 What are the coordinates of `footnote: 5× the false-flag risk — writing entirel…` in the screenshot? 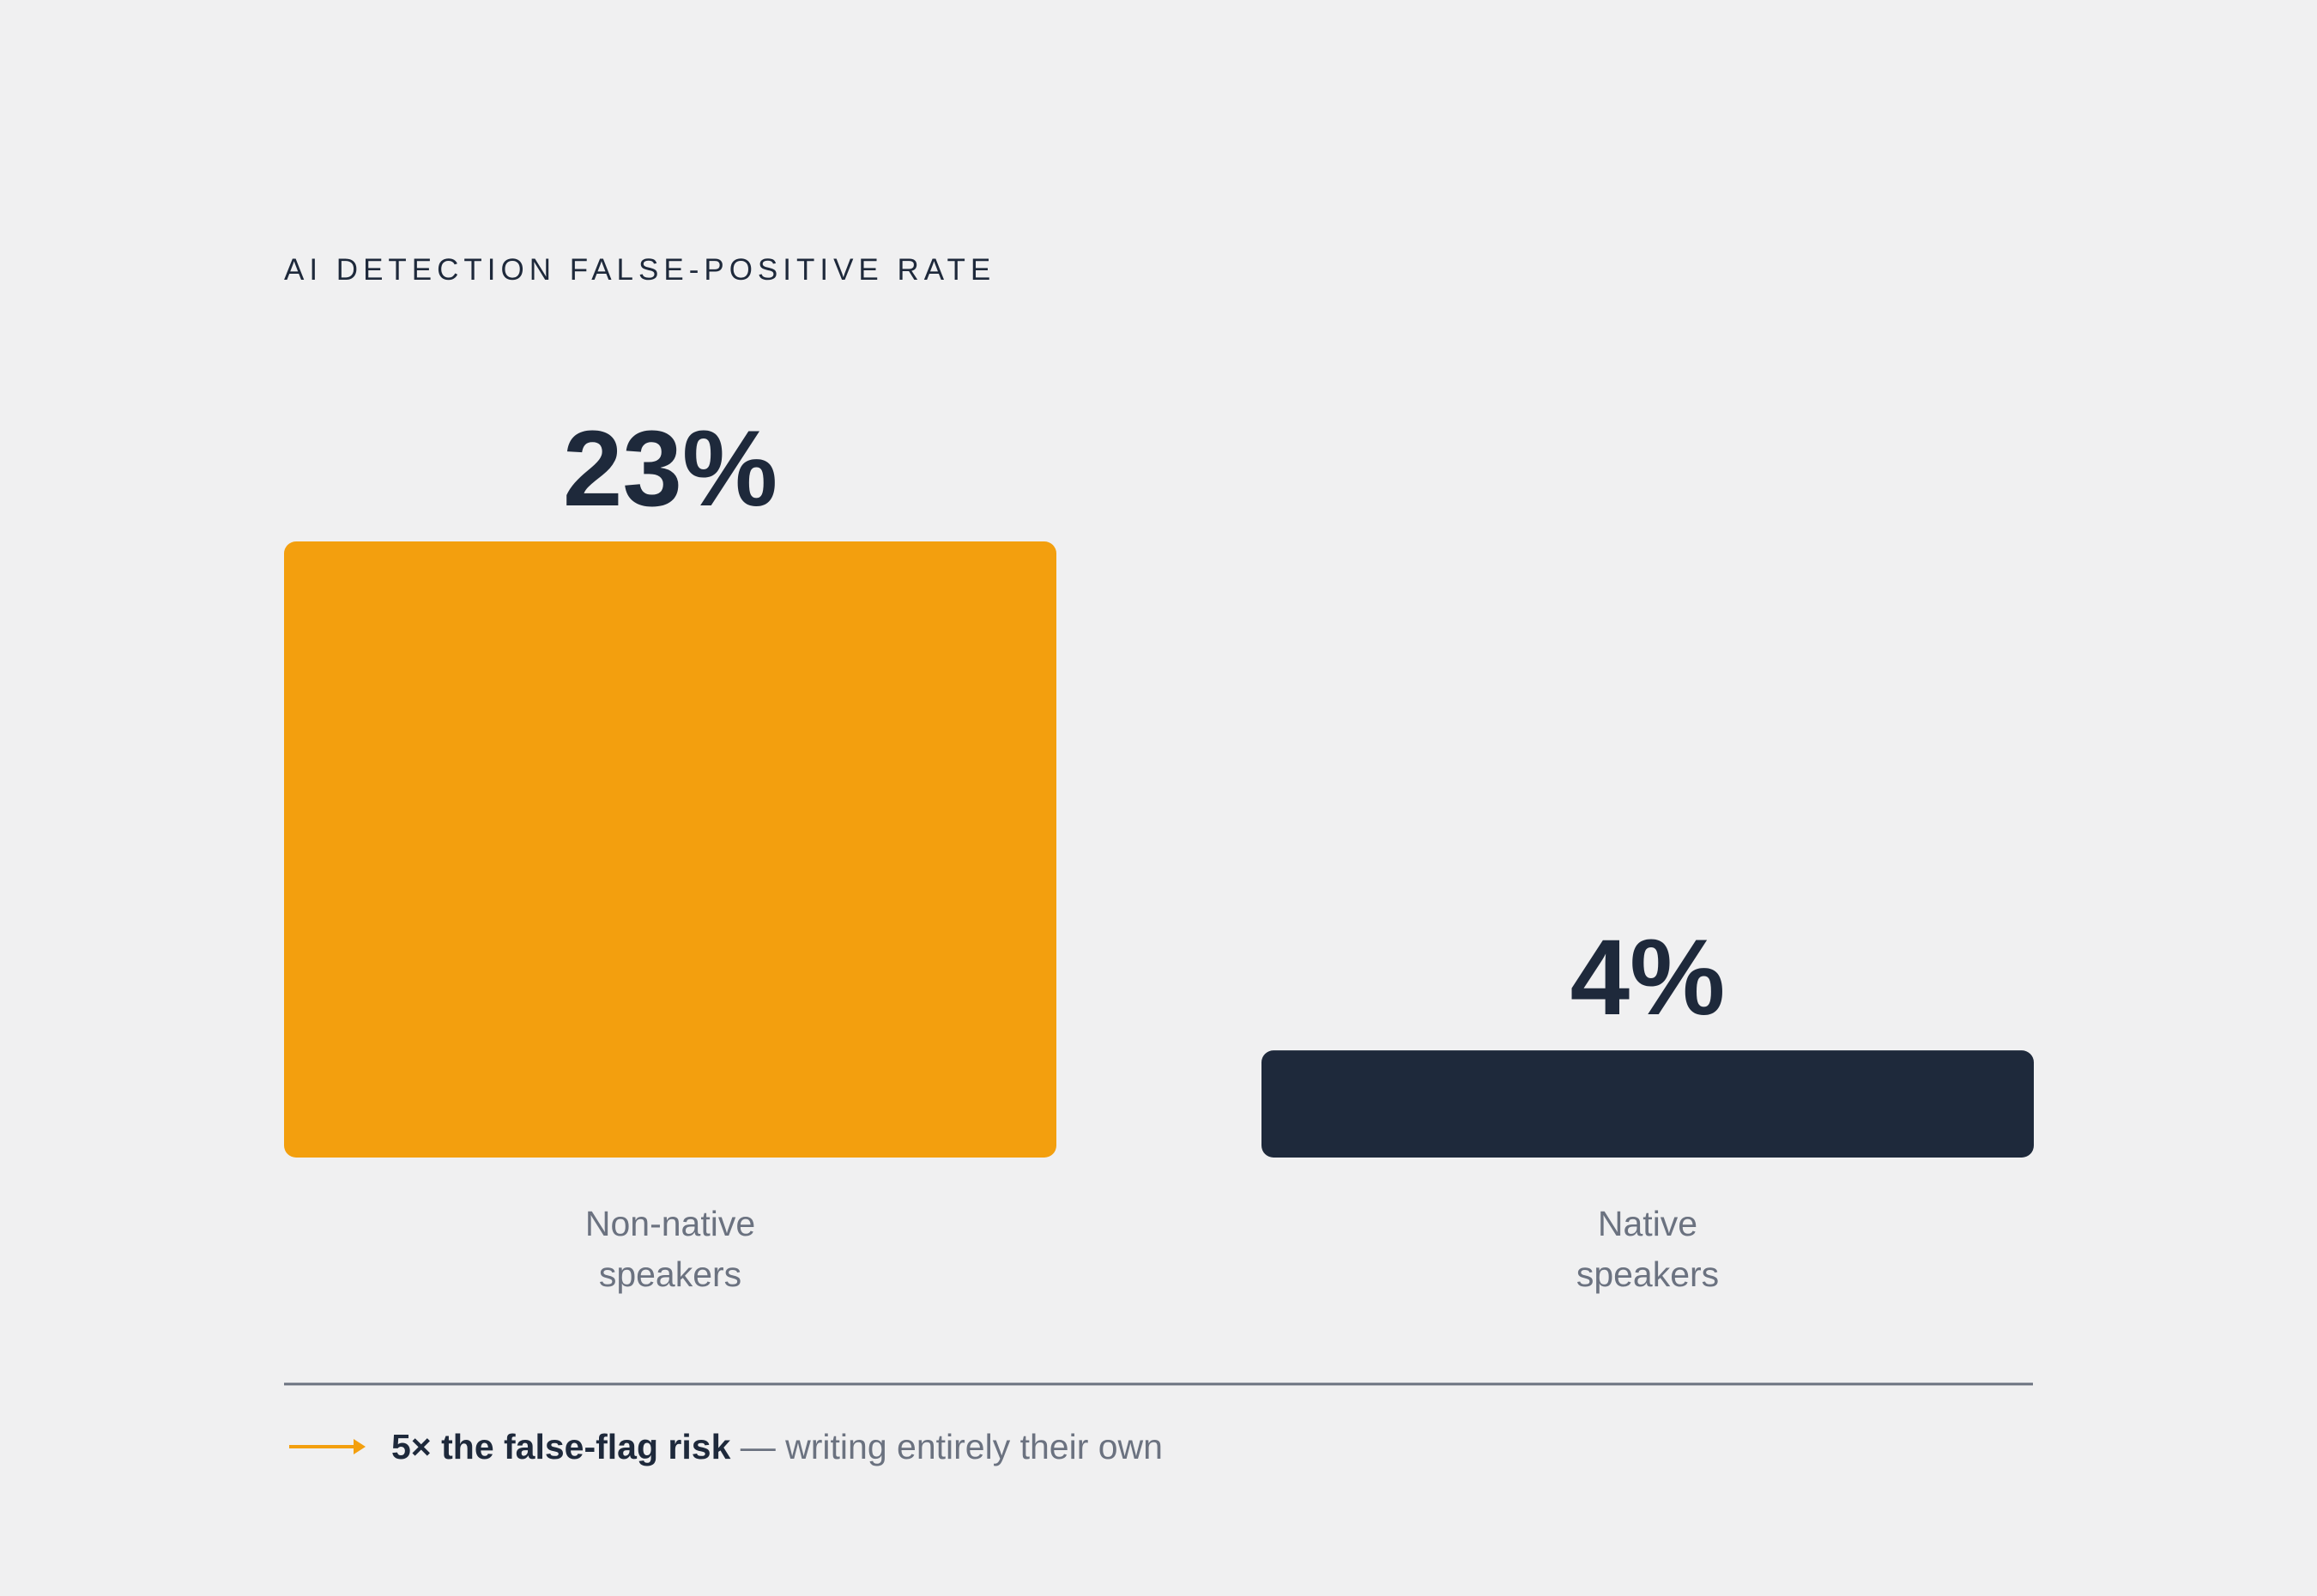 It's located at (726, 1446).